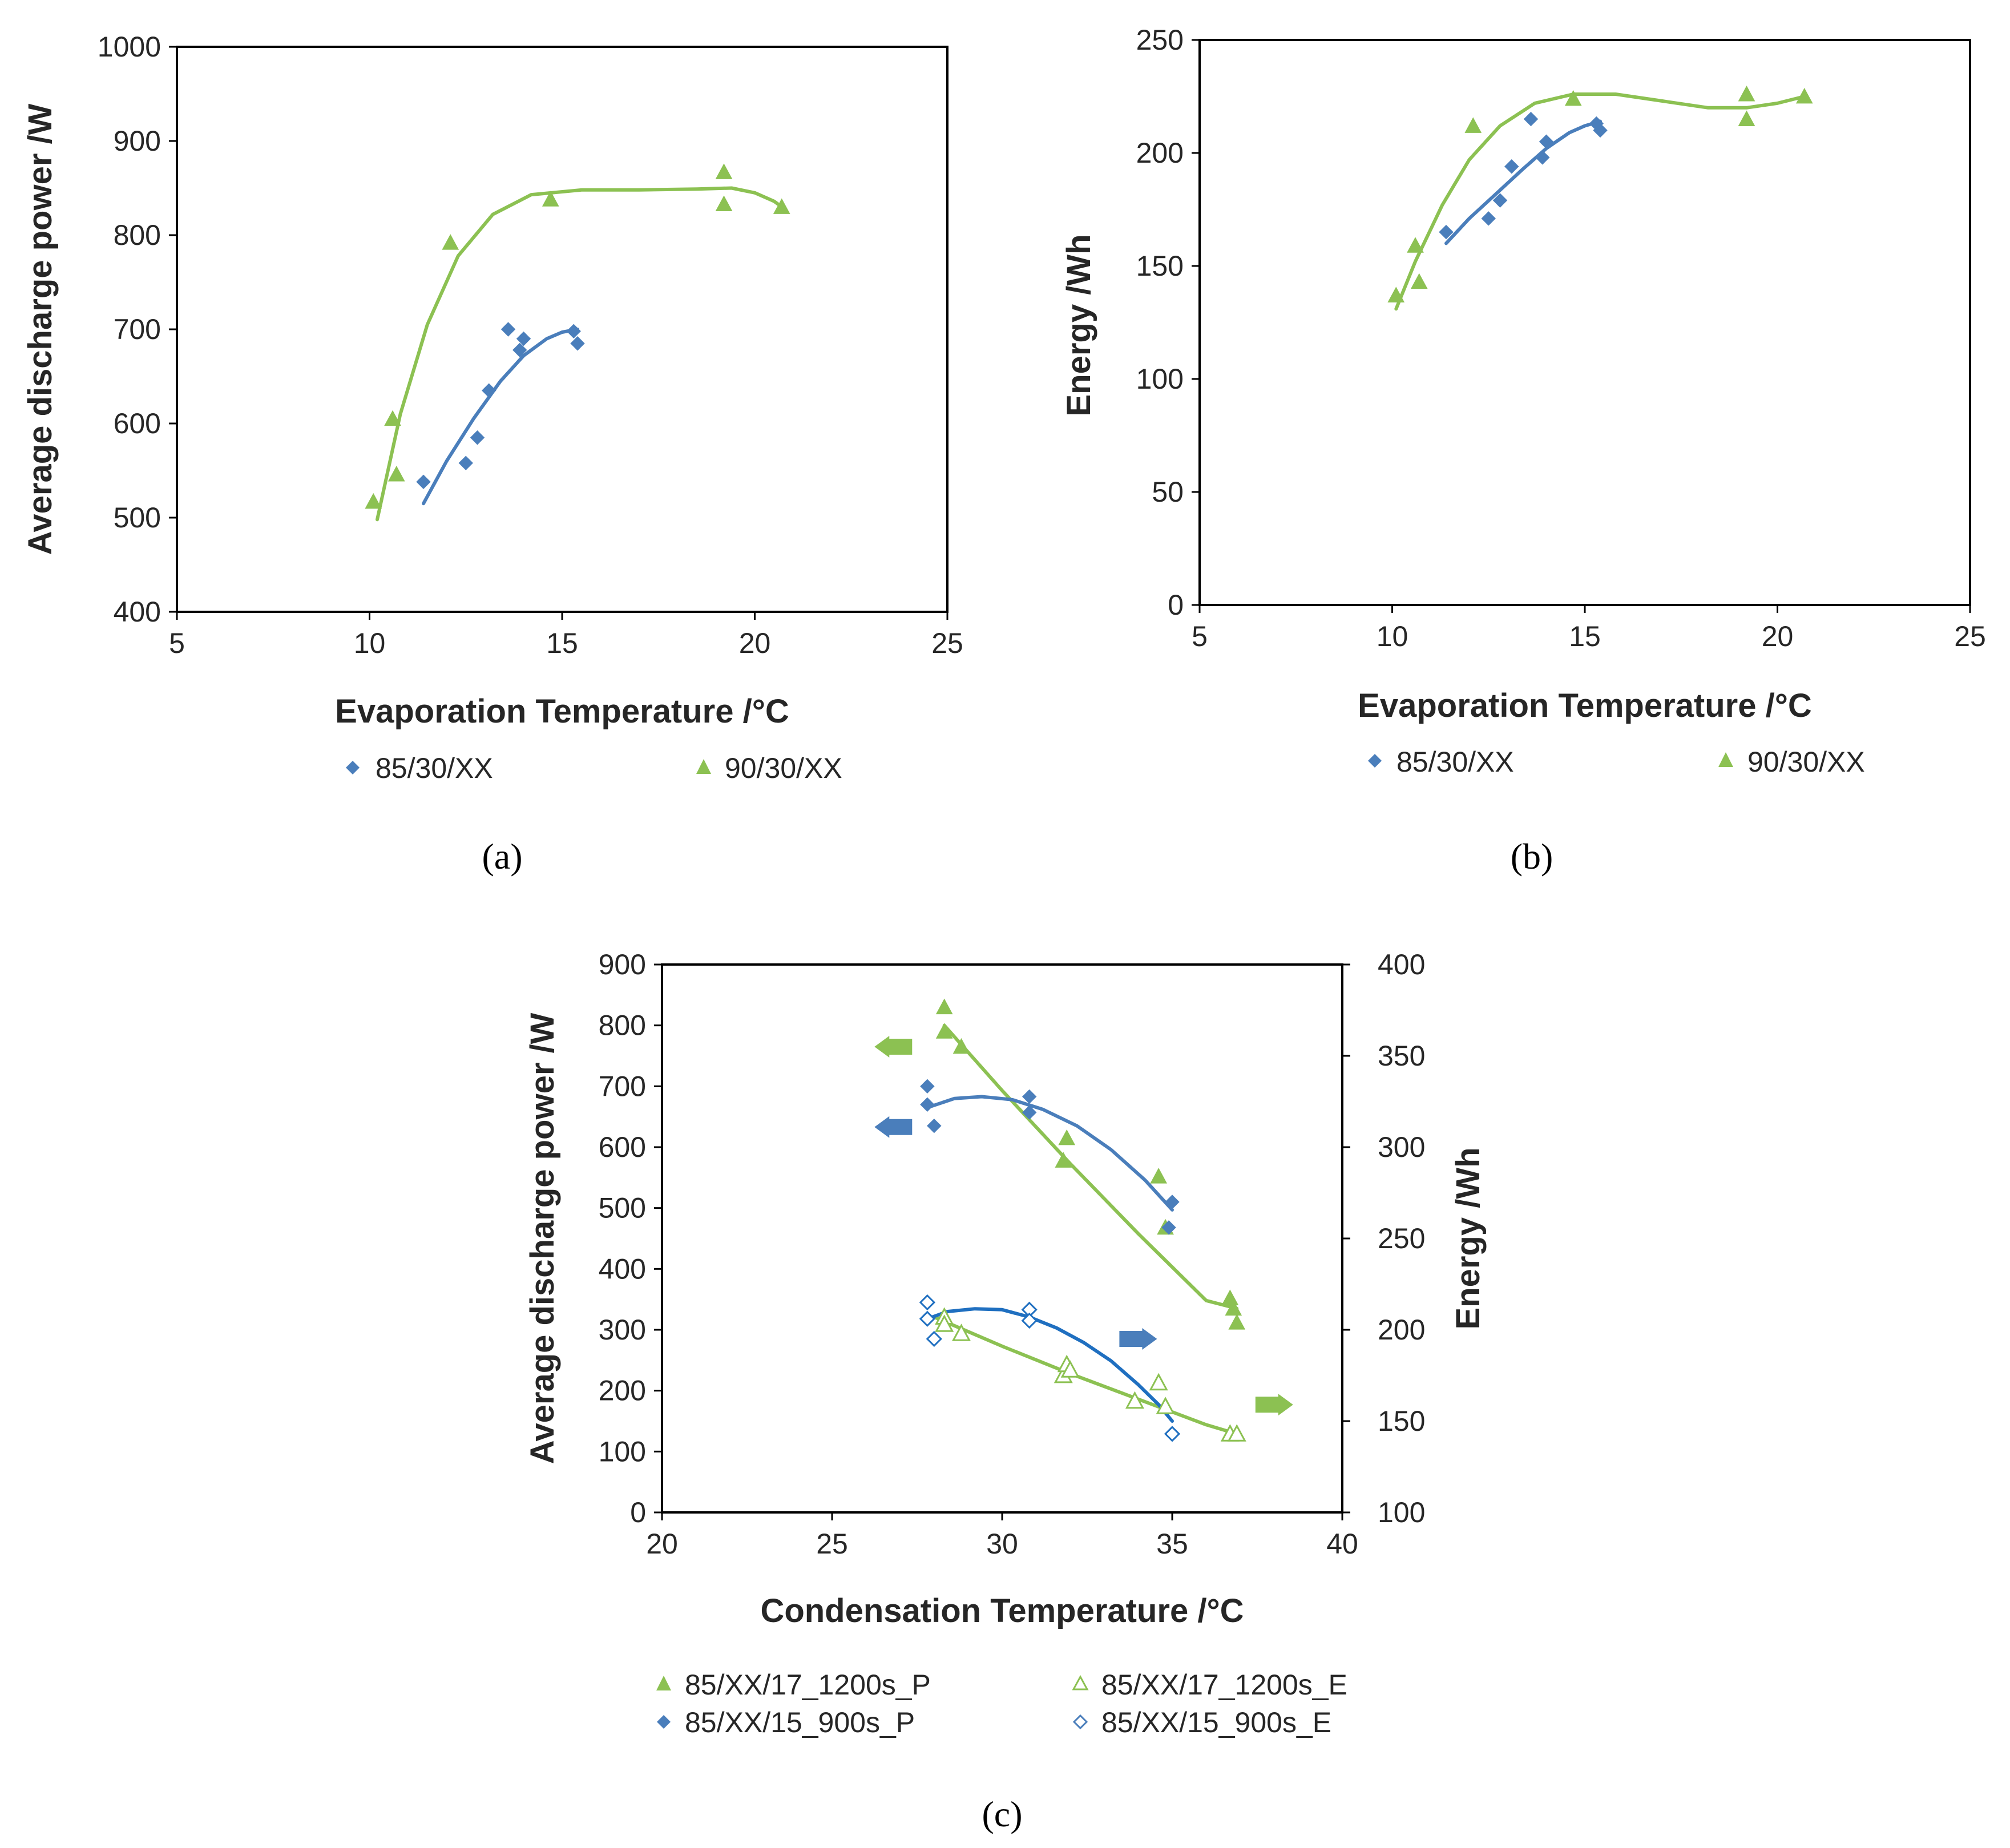 The image size is (2010, 1848). Describe the element at coordinates (1392, 636) in the screenshot. I see `x-tick-label: 10` at that location.